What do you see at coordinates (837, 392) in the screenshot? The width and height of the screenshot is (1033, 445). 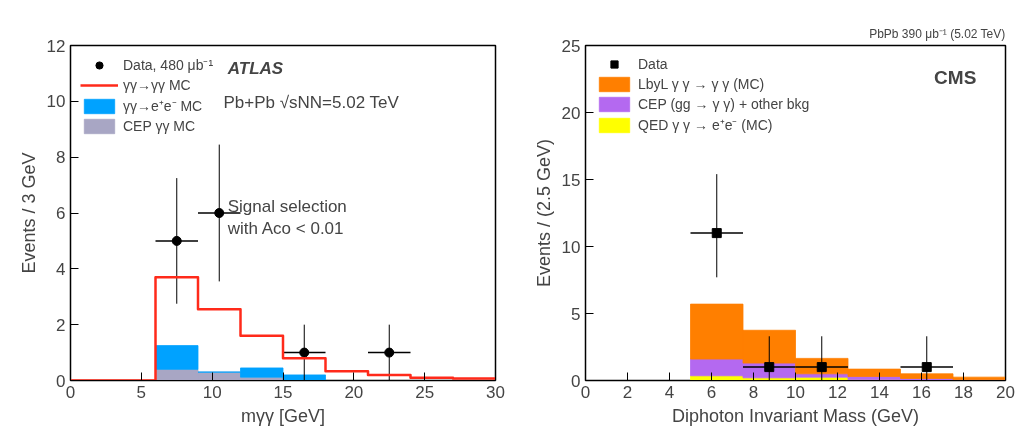 I see `x-tick-label: 12` at bounding box center [837, 392].